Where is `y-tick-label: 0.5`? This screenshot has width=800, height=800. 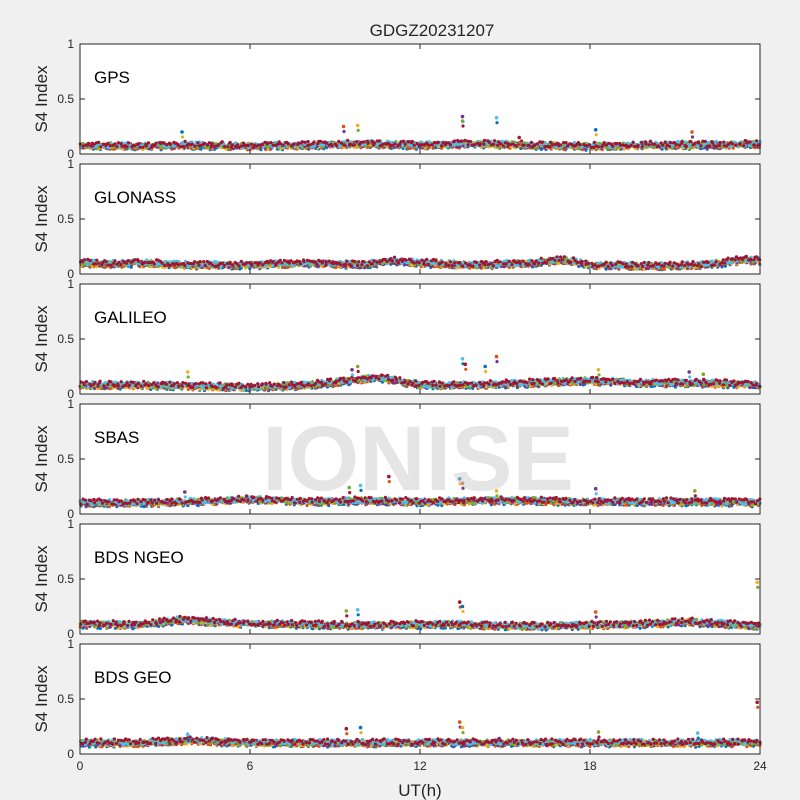 y-tick-label: 0.5 is located at coordinates (65, 99).